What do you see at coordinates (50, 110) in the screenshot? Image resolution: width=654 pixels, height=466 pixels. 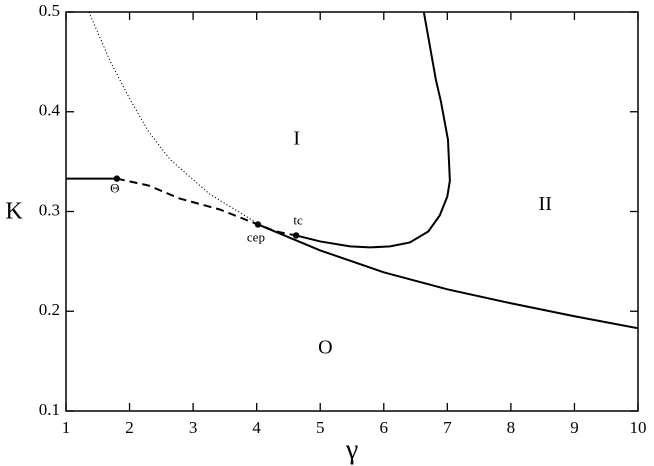 I see `y-tick-label: 0.4` at bounding box center [50, 110].